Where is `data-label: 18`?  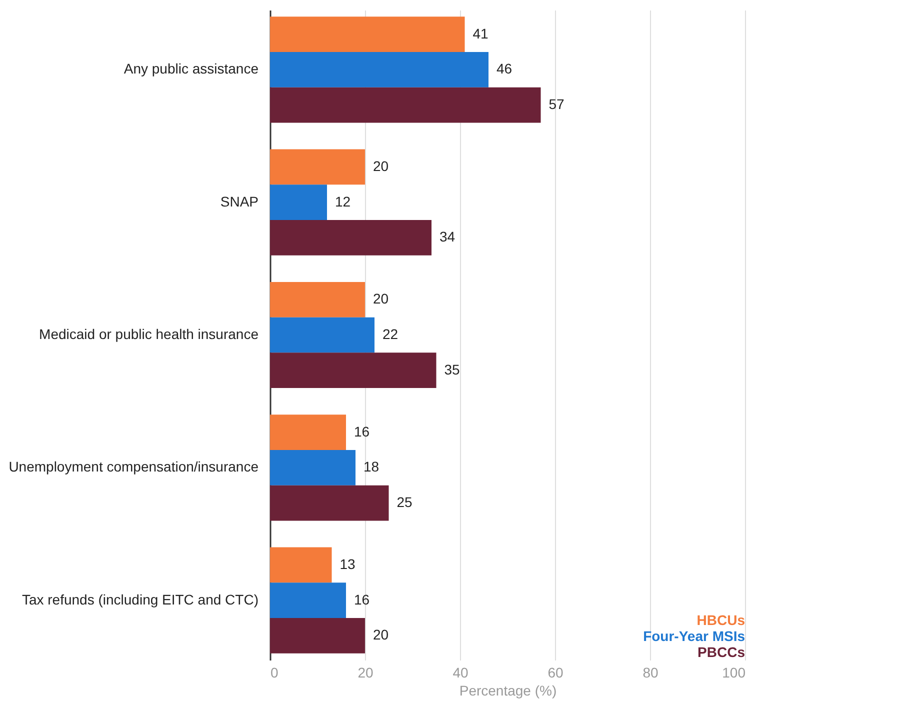
data-label: 18 is located at coordinates (372, 466).